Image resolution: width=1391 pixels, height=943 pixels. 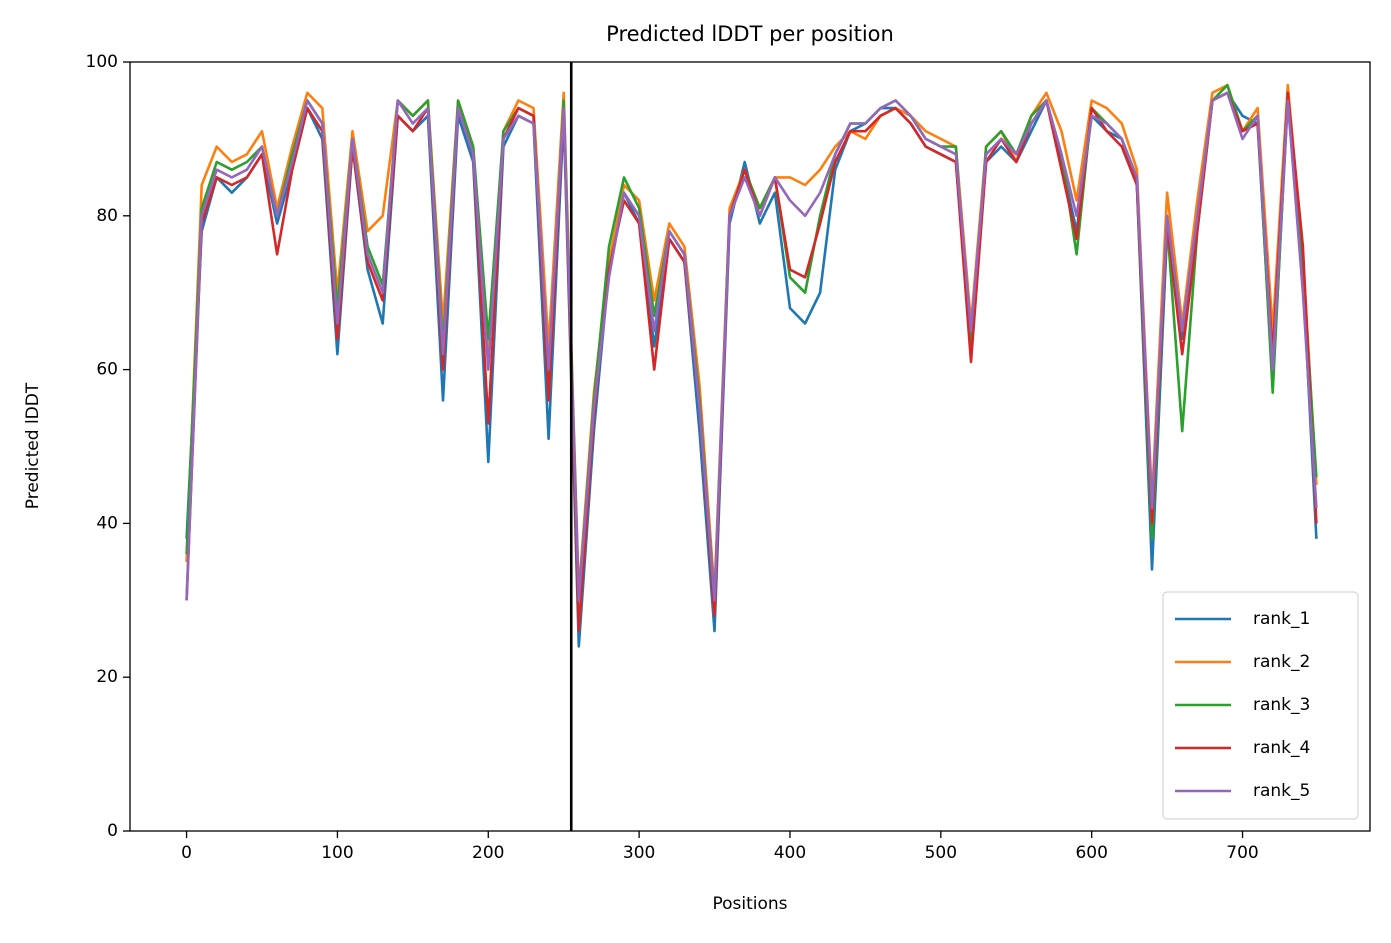 What do you see at coordinates (488, 853) in the screenshot?
I see `x-tick-label: 200` at bounding box center [488, 853].